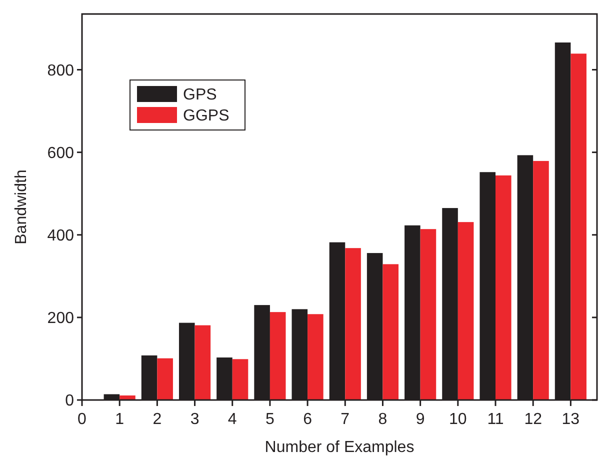 The image size is (599, 458). Describe the element at coordinates (495, 419) in the screenshot. I see `x-tick-label: 11` at that location.